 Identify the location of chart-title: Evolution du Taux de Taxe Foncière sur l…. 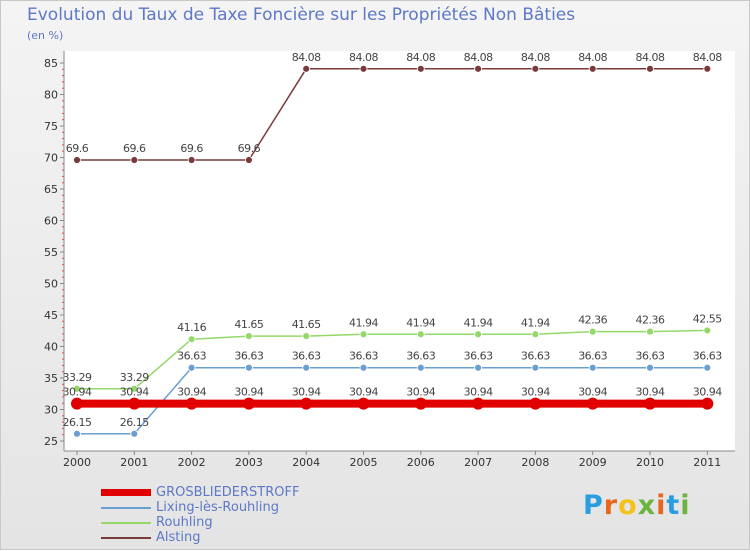
(301, 15).